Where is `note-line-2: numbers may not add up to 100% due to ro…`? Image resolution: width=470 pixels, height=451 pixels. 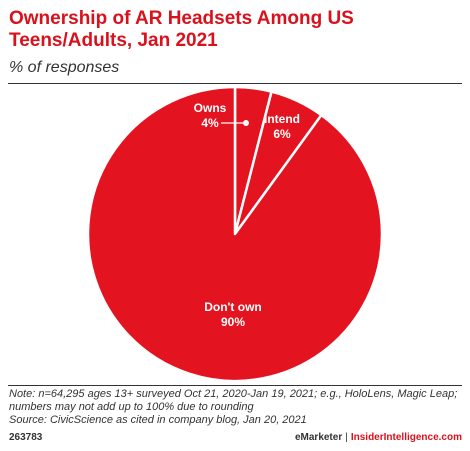
note-line-2: numbers may not add up to 100% due to ro… is located at coordinates (131, 407).